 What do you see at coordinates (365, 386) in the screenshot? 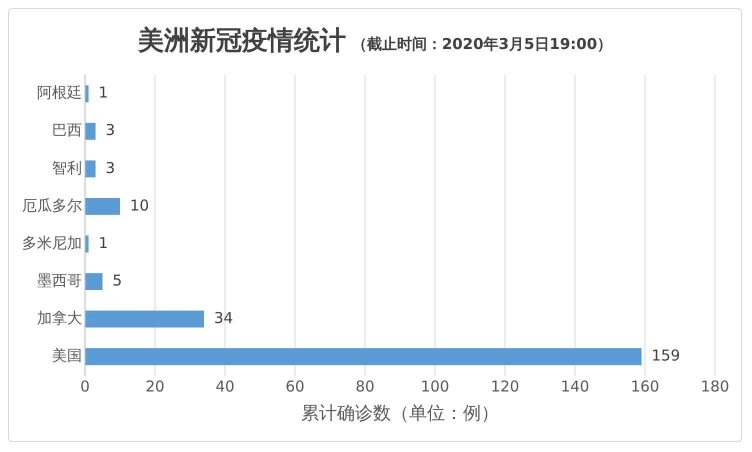
I see `x-tick-label: 80` at bounding box center [365, 386].